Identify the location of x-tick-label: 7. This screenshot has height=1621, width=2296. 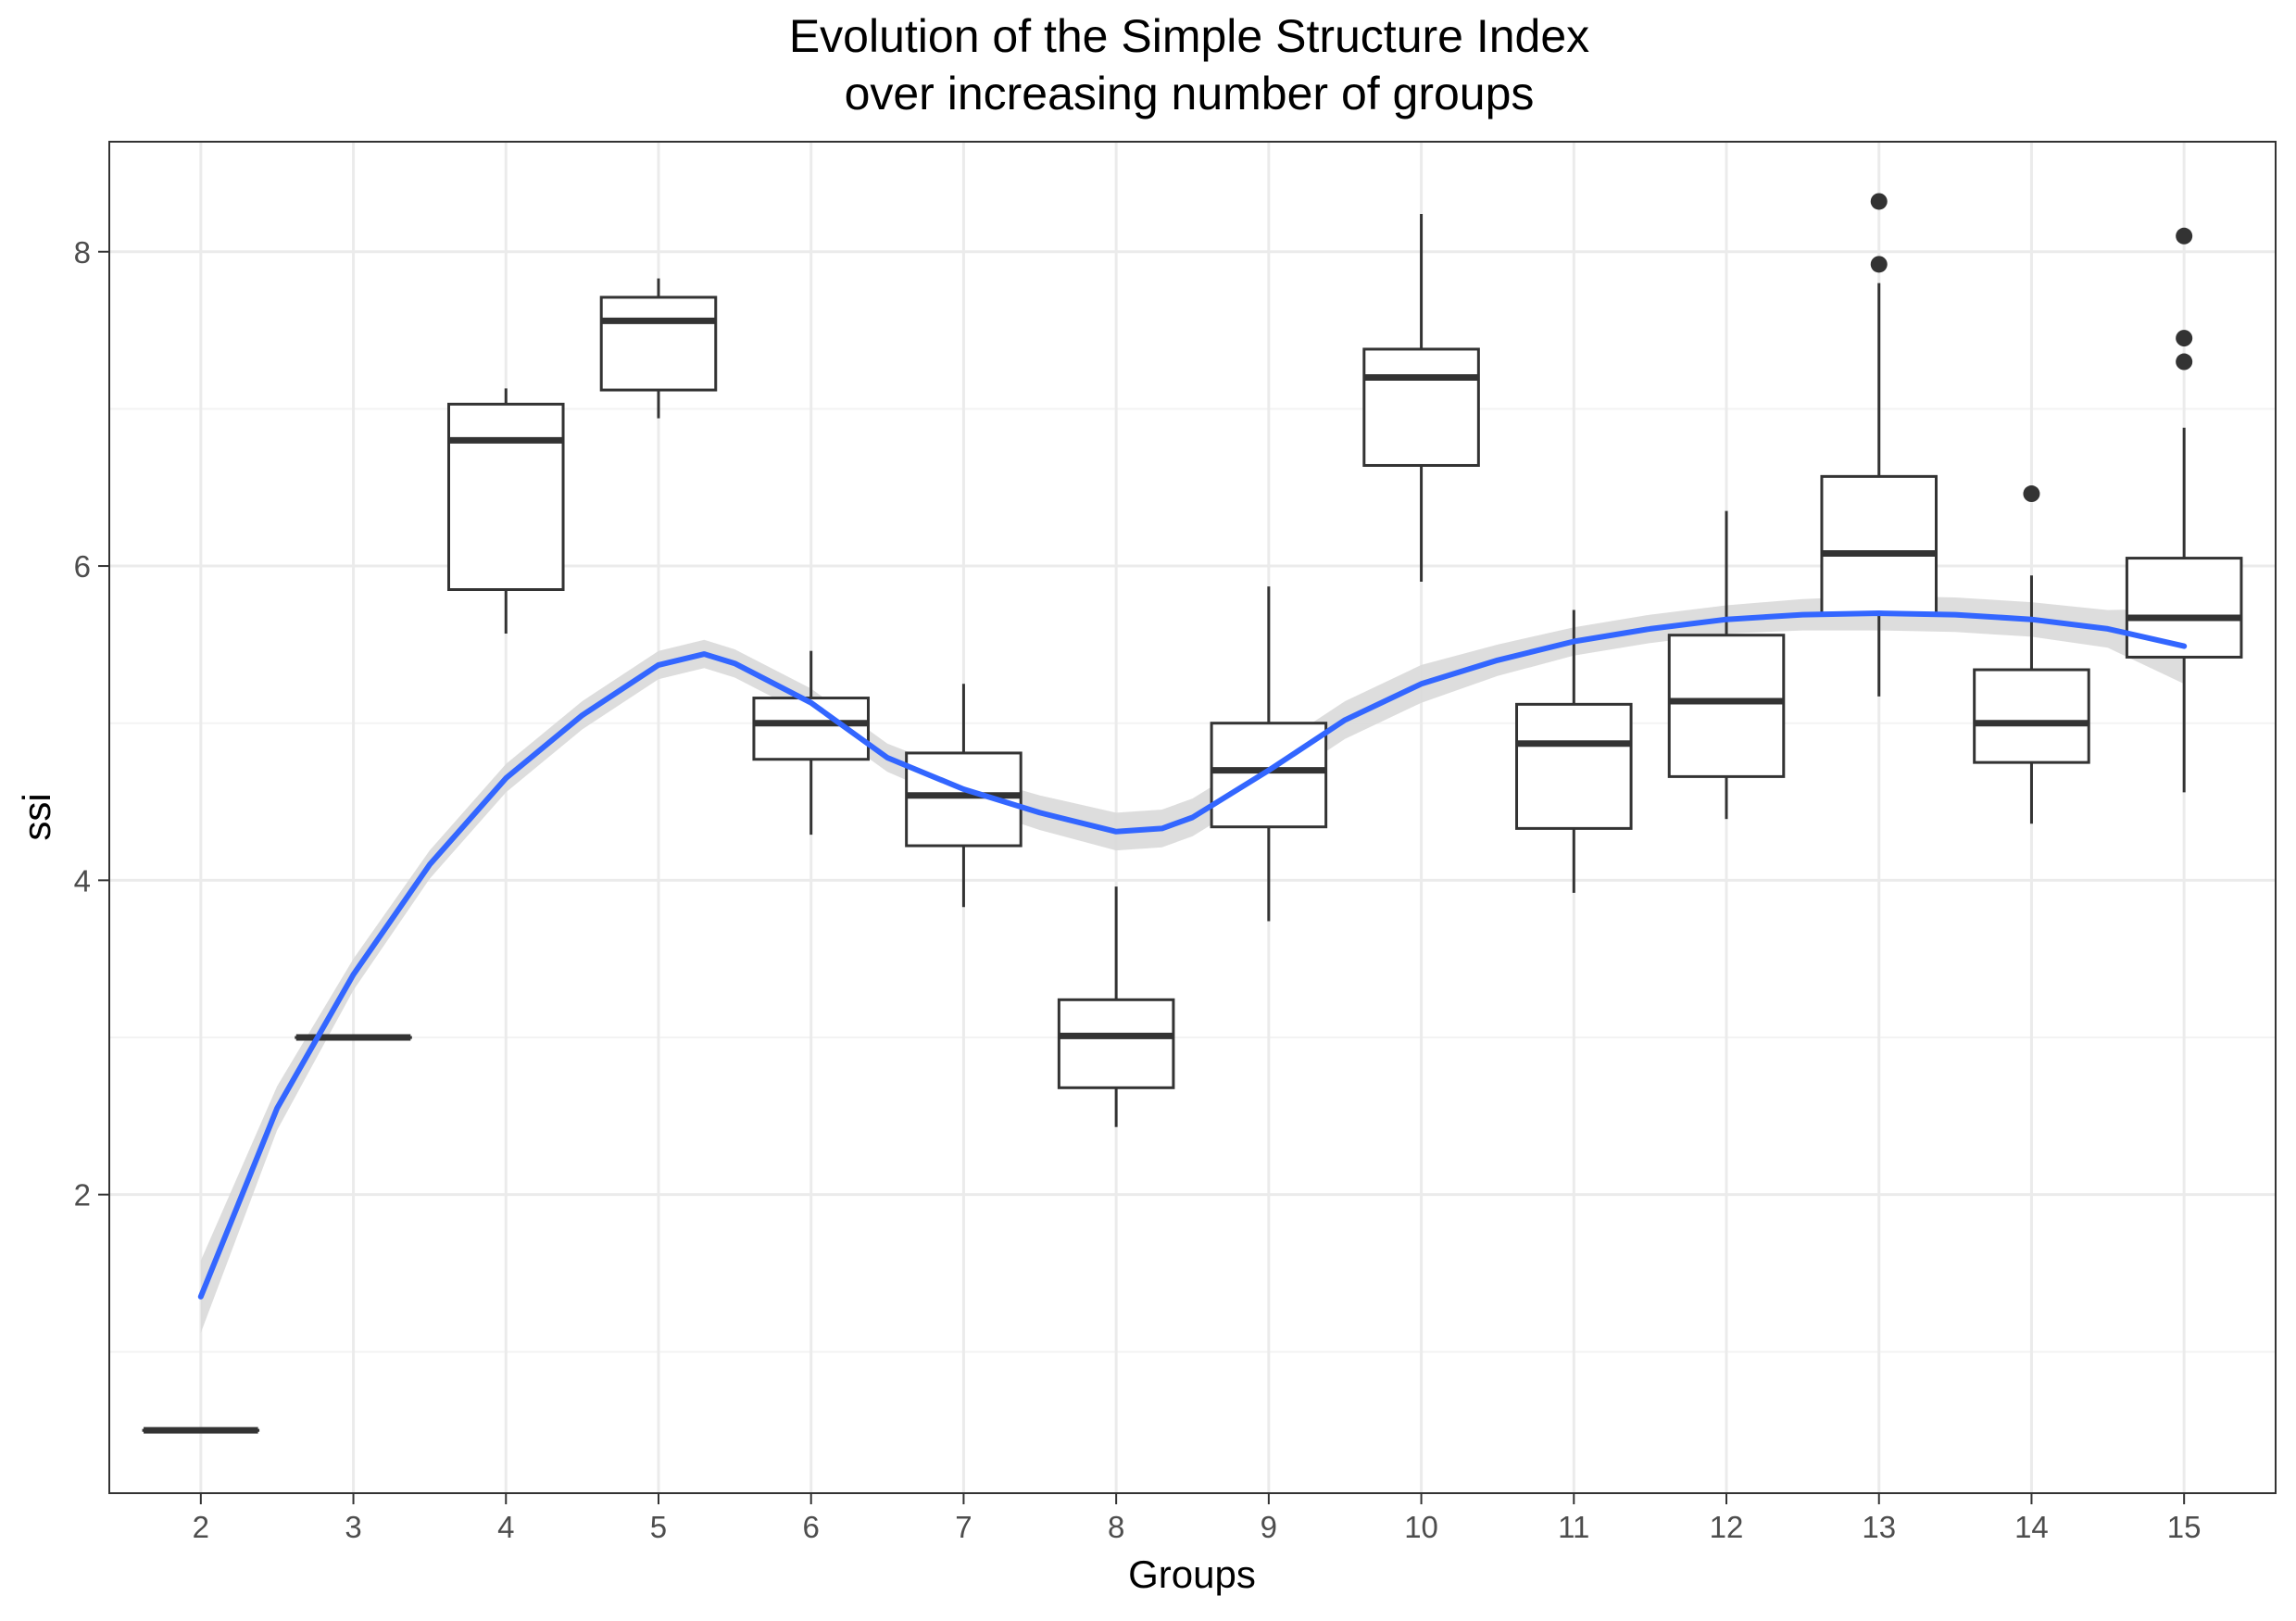
(963, 1527).